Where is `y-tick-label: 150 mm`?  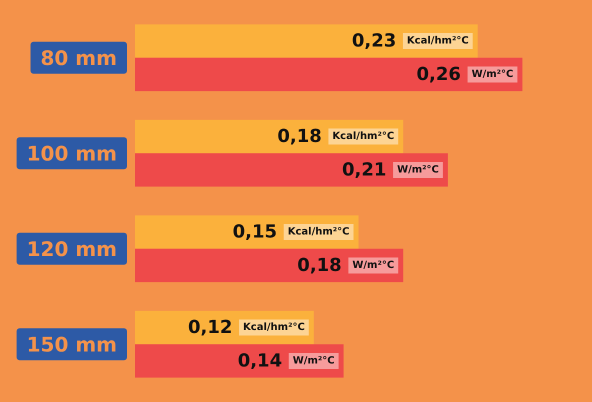 y-tick-label: 150 mm is located at coordinates (71, 344).